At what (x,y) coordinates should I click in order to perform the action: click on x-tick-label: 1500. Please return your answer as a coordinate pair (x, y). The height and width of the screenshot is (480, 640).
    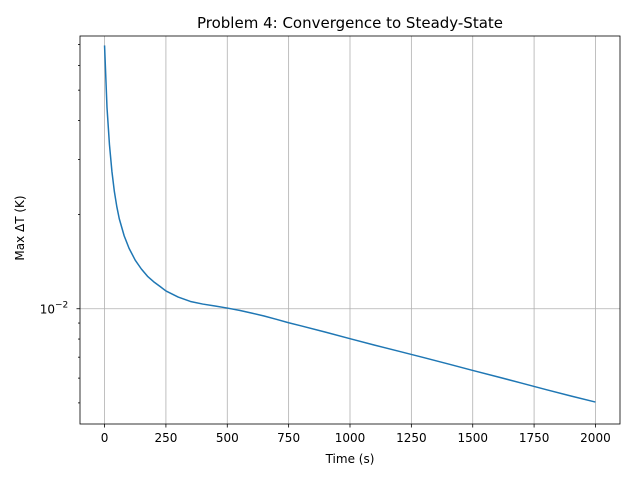
    Looking at the image, I should click on (472, 438).